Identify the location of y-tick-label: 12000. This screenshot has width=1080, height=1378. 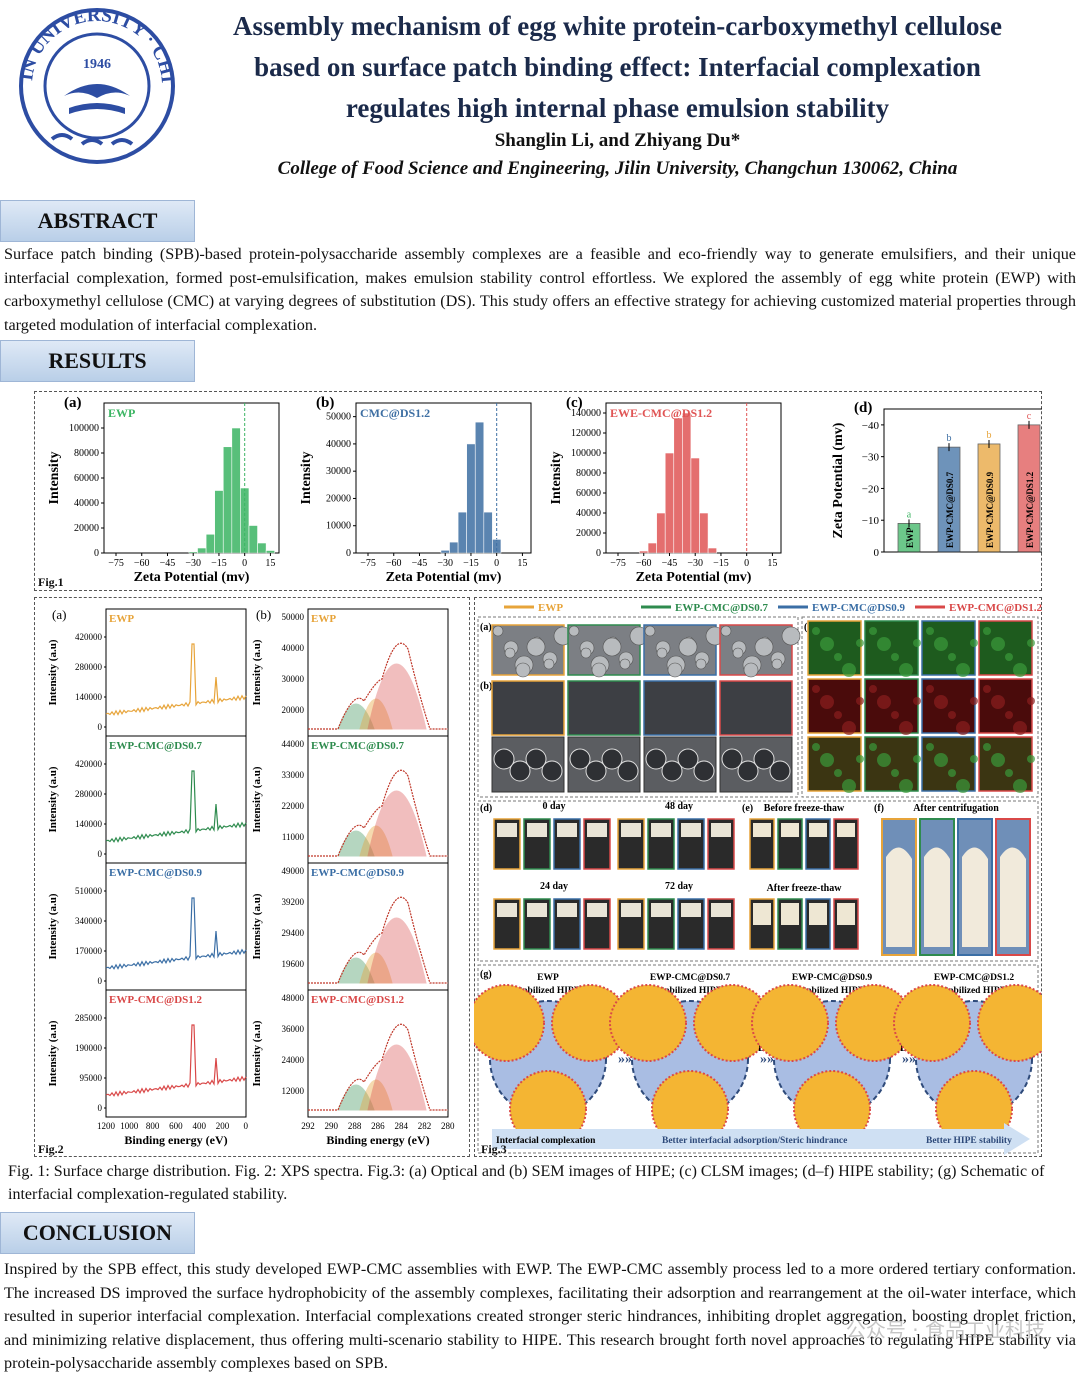
(293, 1091).